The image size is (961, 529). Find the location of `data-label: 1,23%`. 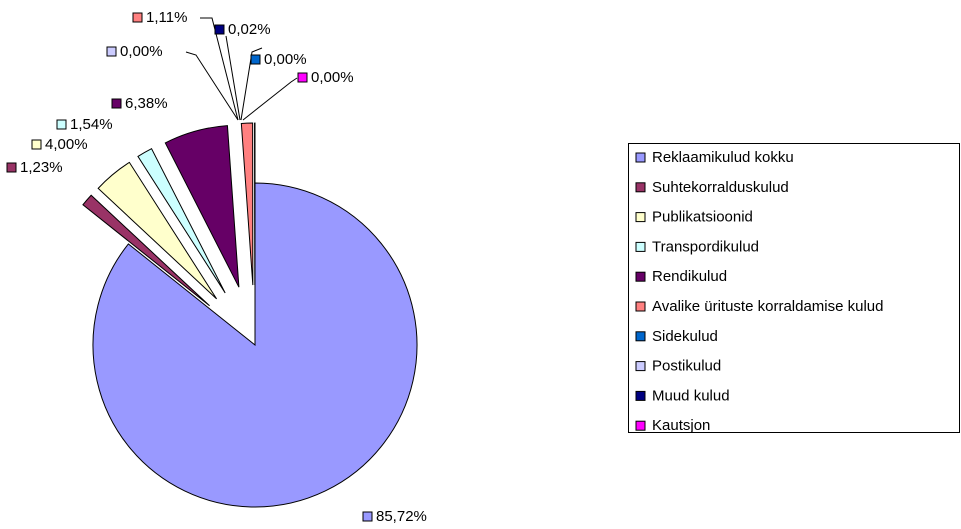

data-label: 1,23% is located at coordinates (41, 167).